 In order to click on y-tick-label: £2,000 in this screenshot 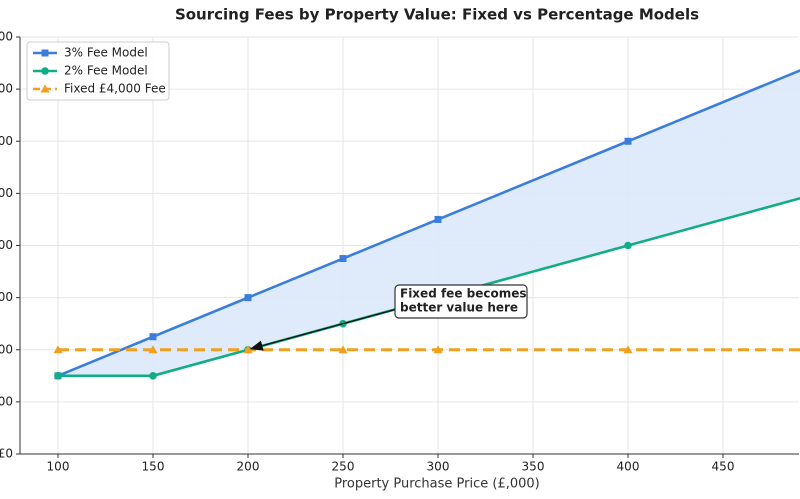, I will do `click(6, 401)`.